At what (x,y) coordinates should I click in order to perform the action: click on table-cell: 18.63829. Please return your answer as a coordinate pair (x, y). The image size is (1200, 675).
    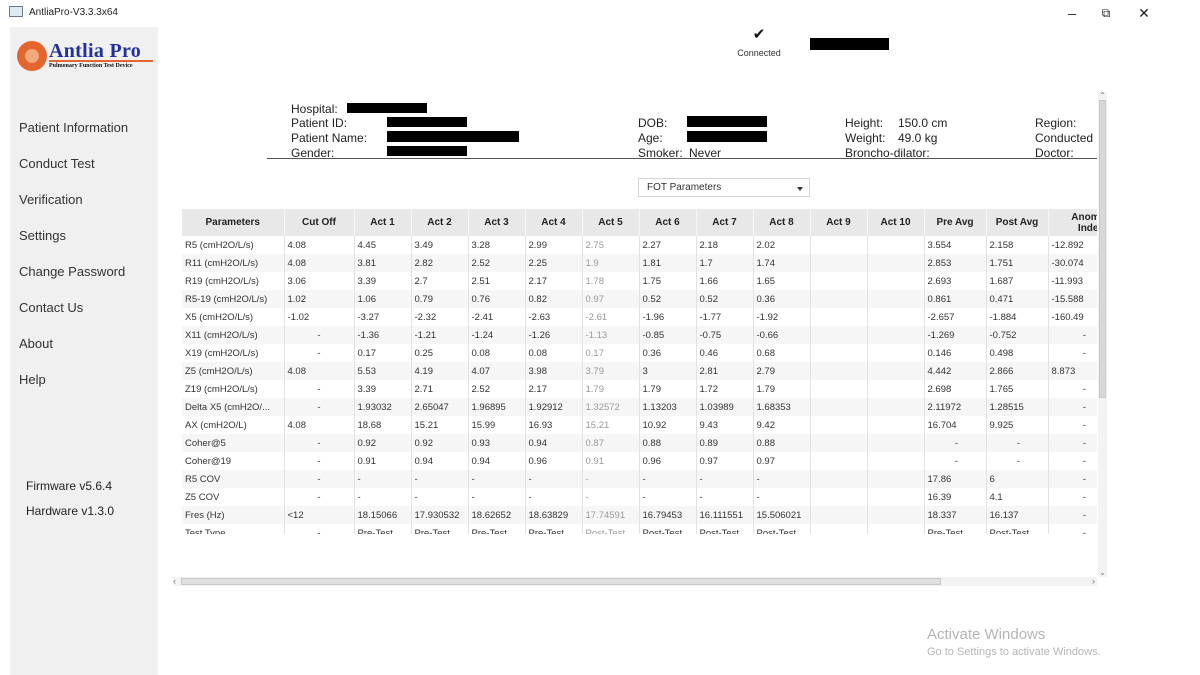
    Looking at the image, I should click on (554, 515).